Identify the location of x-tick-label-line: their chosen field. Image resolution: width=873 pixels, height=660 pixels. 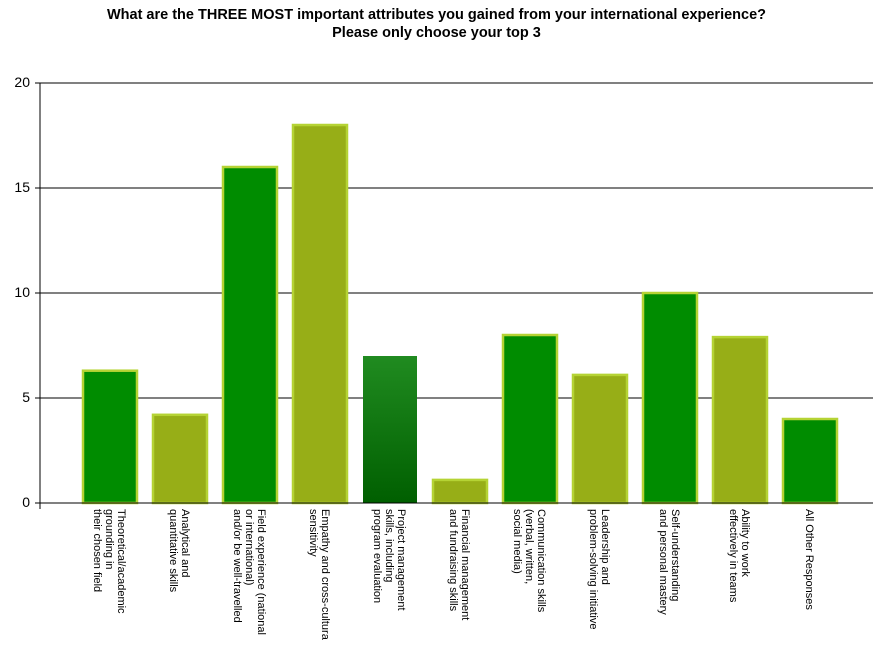
(97, 550).